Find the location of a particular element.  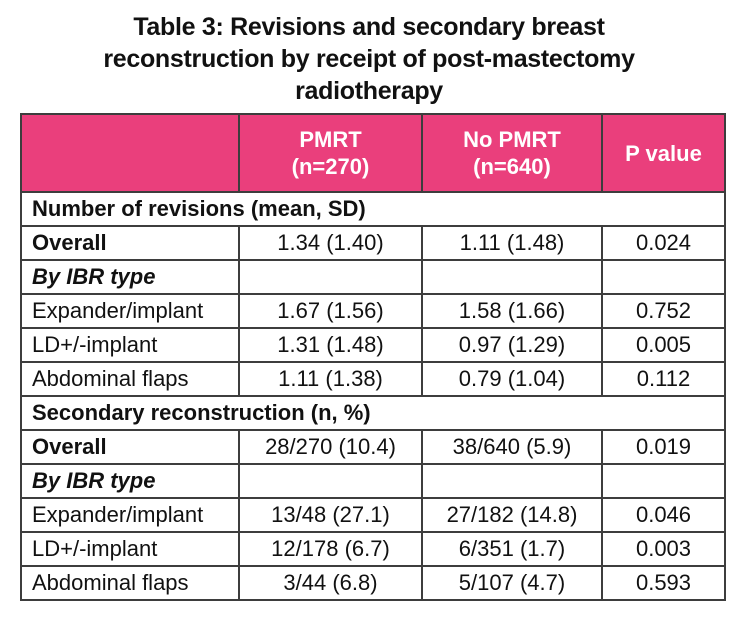

table-row-by-ibr-type-revisions: By IBR type is located at coordinates (373, 277).